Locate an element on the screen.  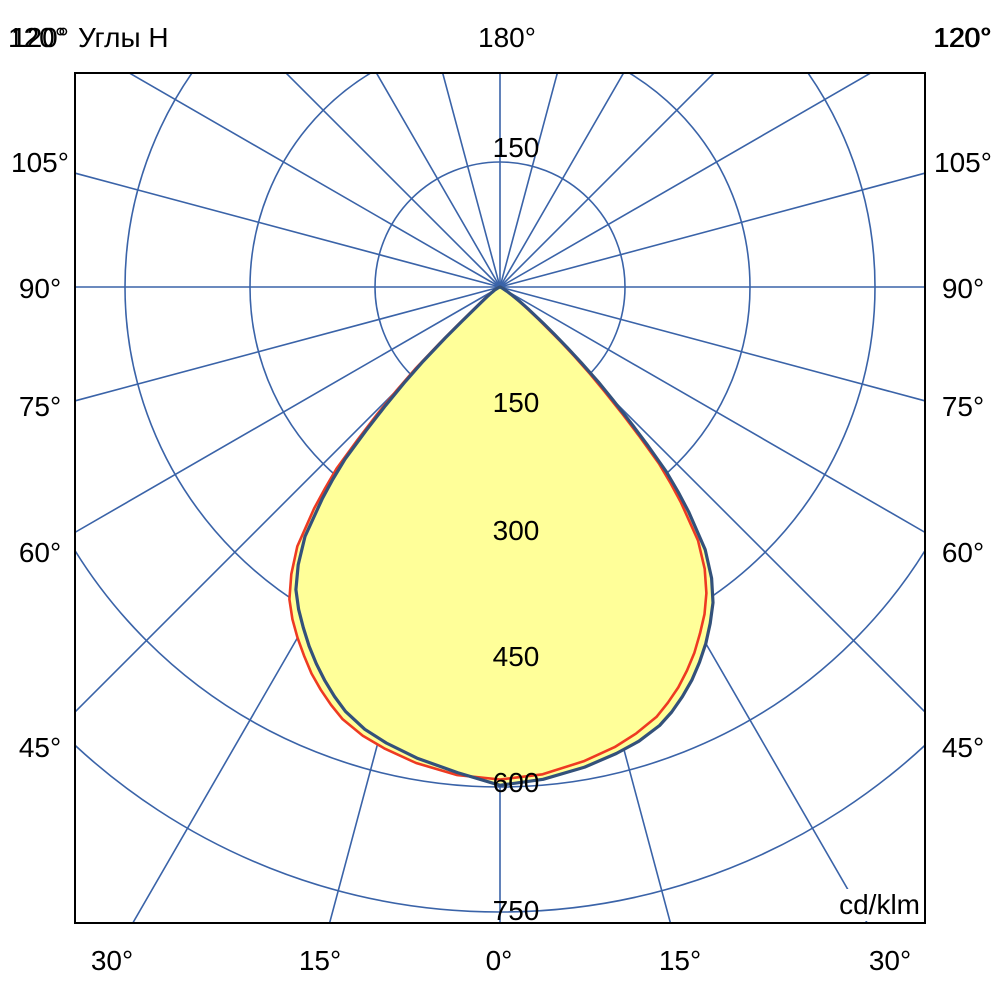
angle-tick-right: 45° is located at coordinates (963, 747).